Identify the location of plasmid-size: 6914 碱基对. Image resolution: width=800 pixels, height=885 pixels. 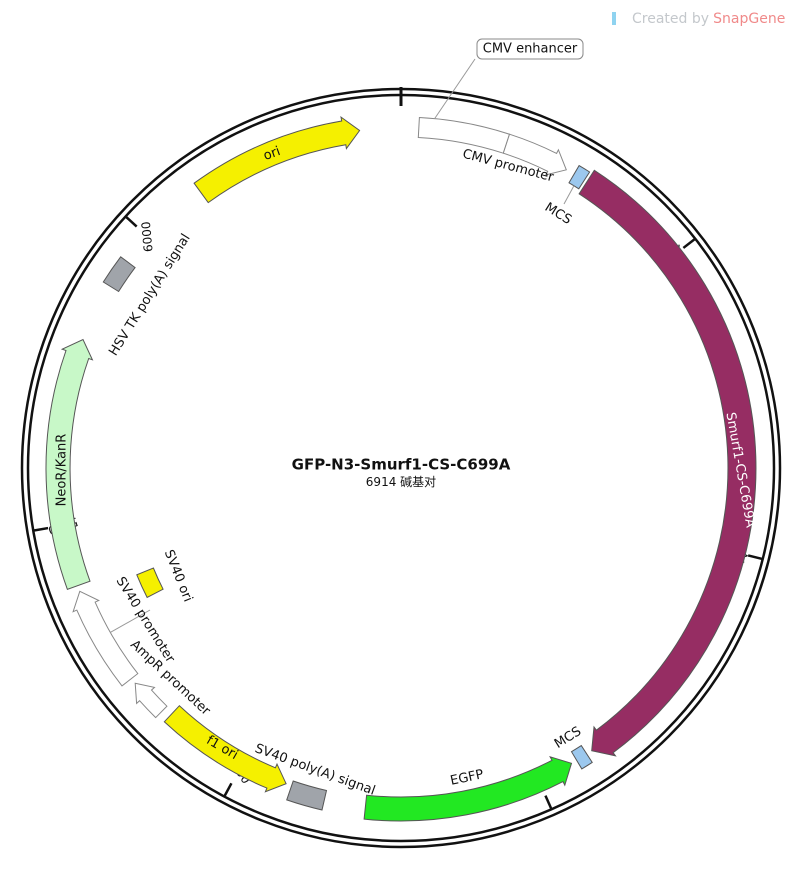
(401, 482).